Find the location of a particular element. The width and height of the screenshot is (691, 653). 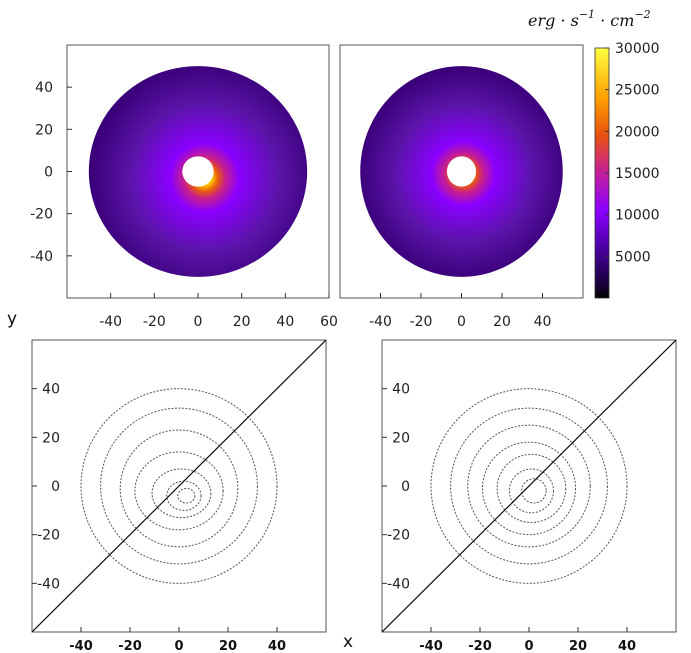

colorbar-tick-label: 25000 is located at coordinates (637, 91).